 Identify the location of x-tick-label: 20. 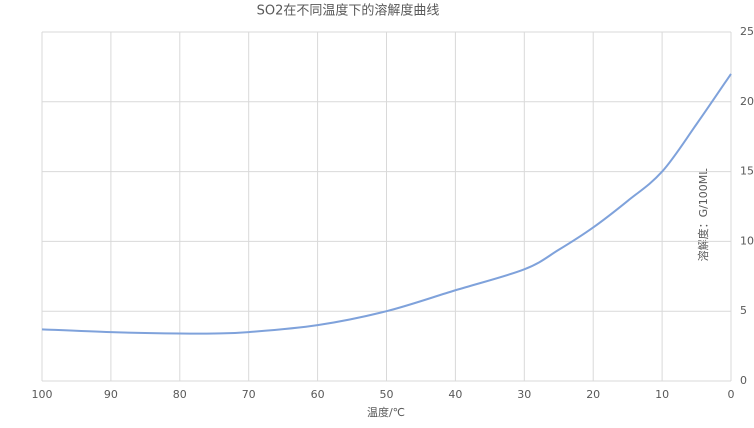
(593, 394).